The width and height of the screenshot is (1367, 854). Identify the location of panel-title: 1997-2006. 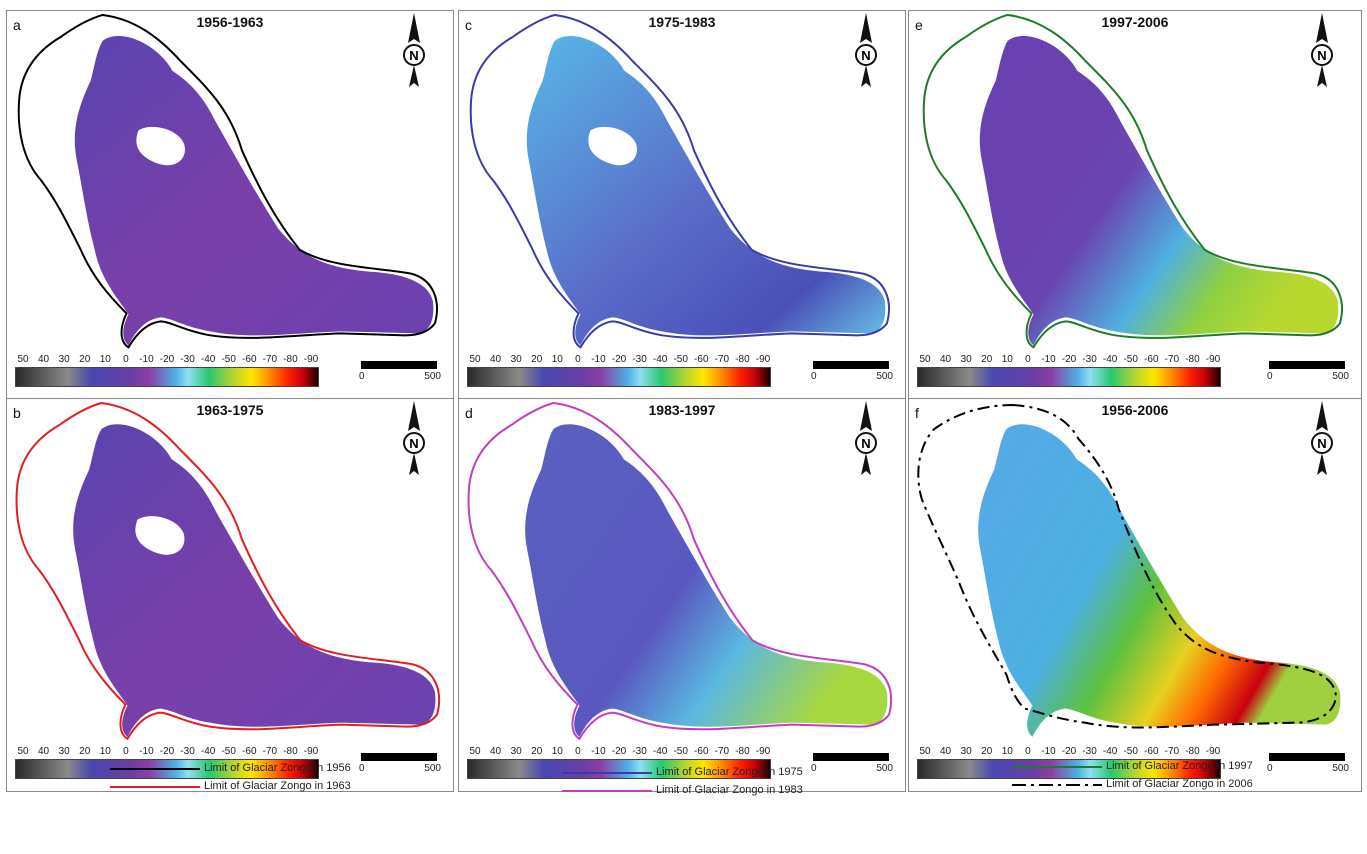
(1135, 22).